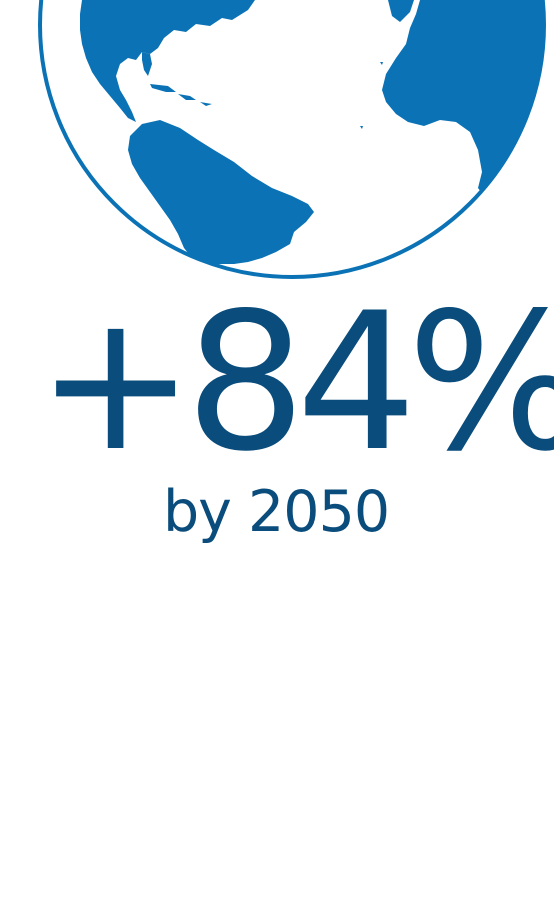 Image resolution: width=554 pixels, height=922 pixels. Describe the element at coordinates (371, 95) in the screenshot. I see `atlantic-islands` at that location.